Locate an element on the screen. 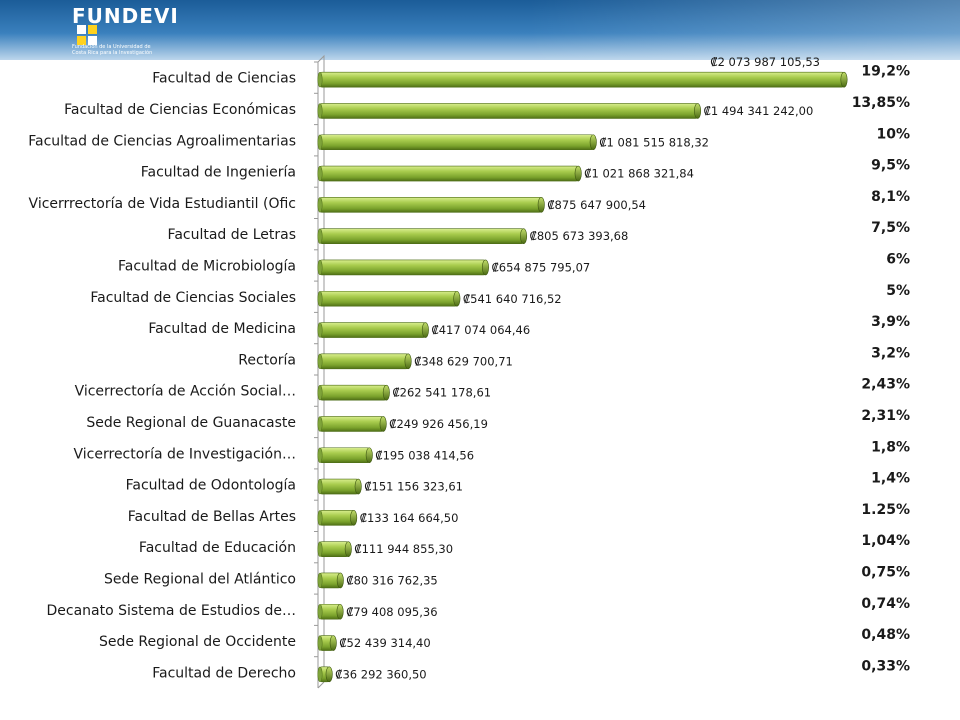  value-label: ₡805 673 393,68 is located at coordinates (579, 236).